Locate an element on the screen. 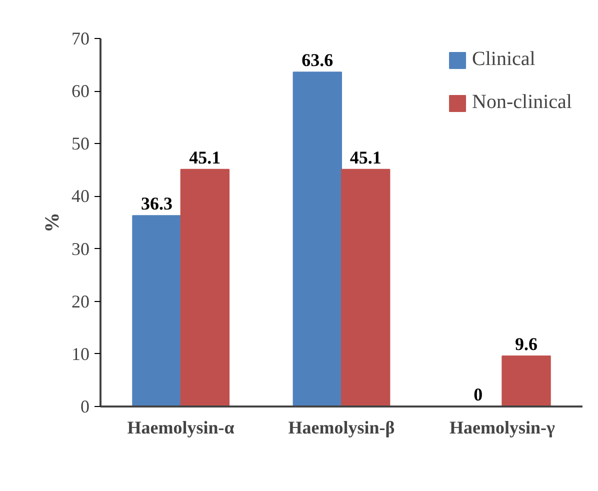 Image resolution: width=598 pixels, height=491 pixels. y-tick-label: 20 is located at coordinates (81, 301).